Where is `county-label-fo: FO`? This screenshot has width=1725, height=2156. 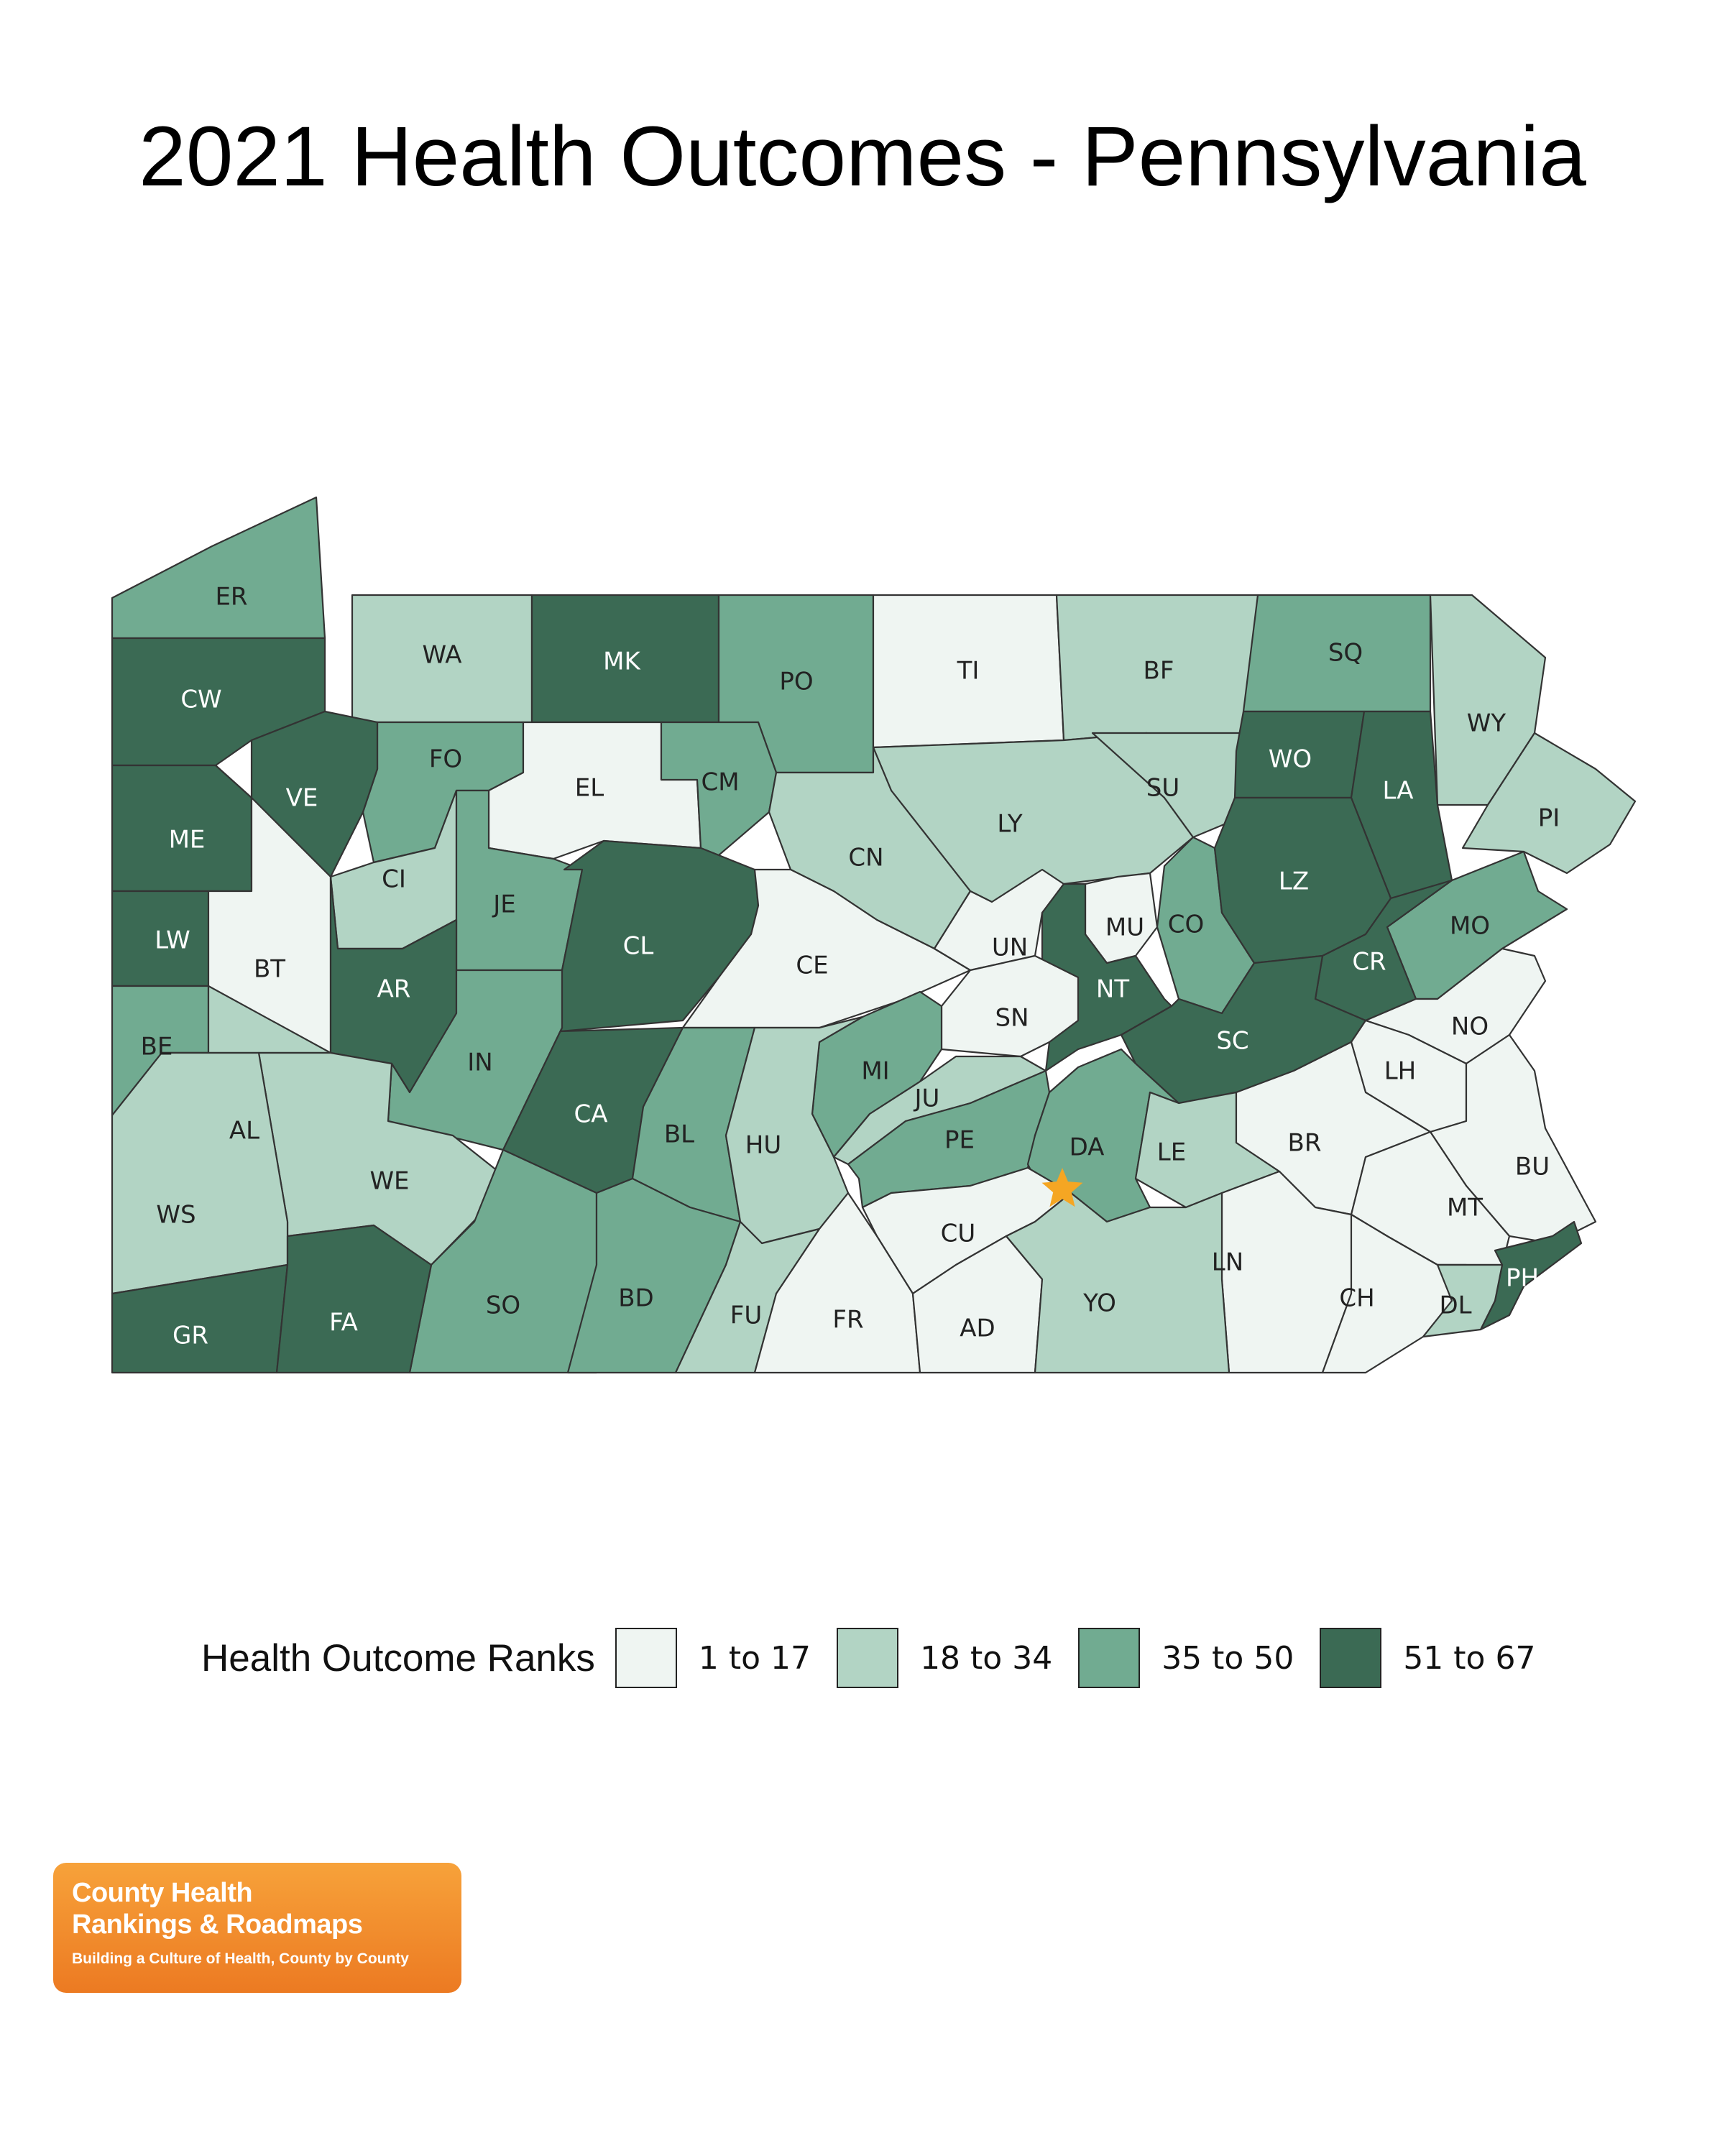 county-label-fo: FO is located at coordinates (445, 759).